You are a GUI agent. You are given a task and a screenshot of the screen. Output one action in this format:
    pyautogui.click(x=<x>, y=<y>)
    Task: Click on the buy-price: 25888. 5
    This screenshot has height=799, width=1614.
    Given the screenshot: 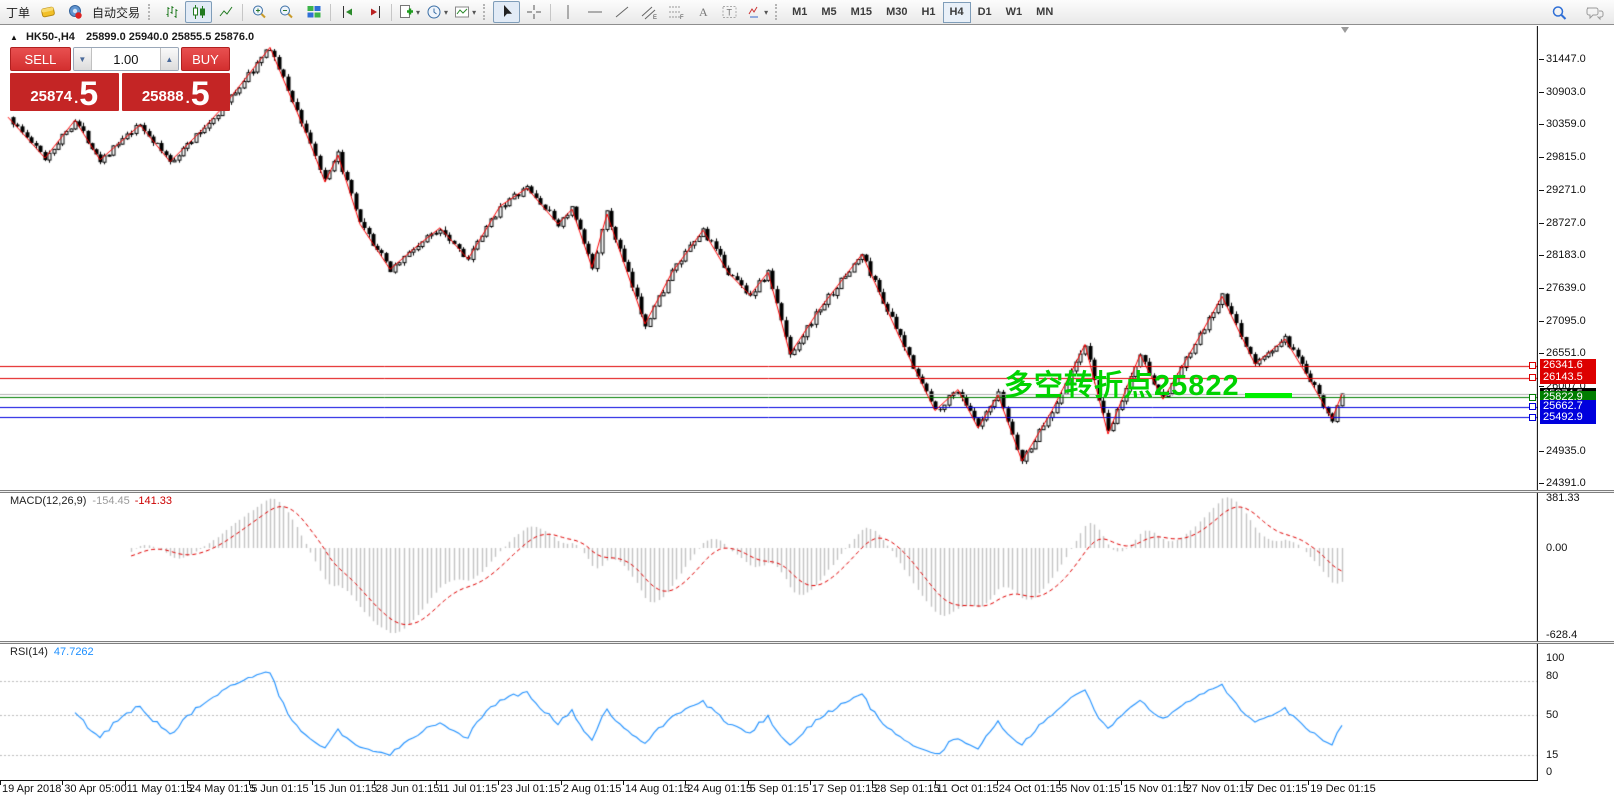 What is the action you would take?
    pyautogui.click(x=175, y=93)
    